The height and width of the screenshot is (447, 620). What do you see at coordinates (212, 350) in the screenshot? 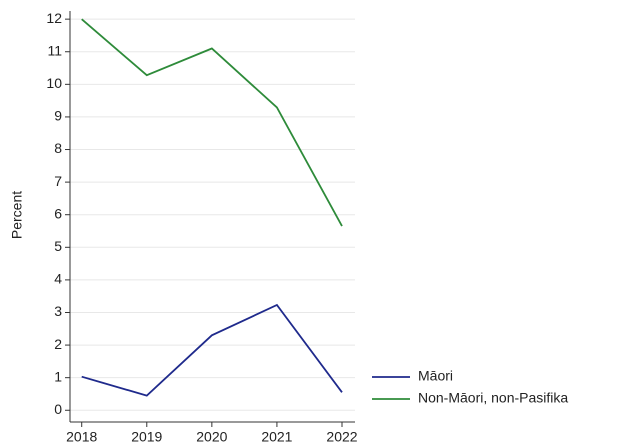
I see `line` at bounding box center [212, 350].